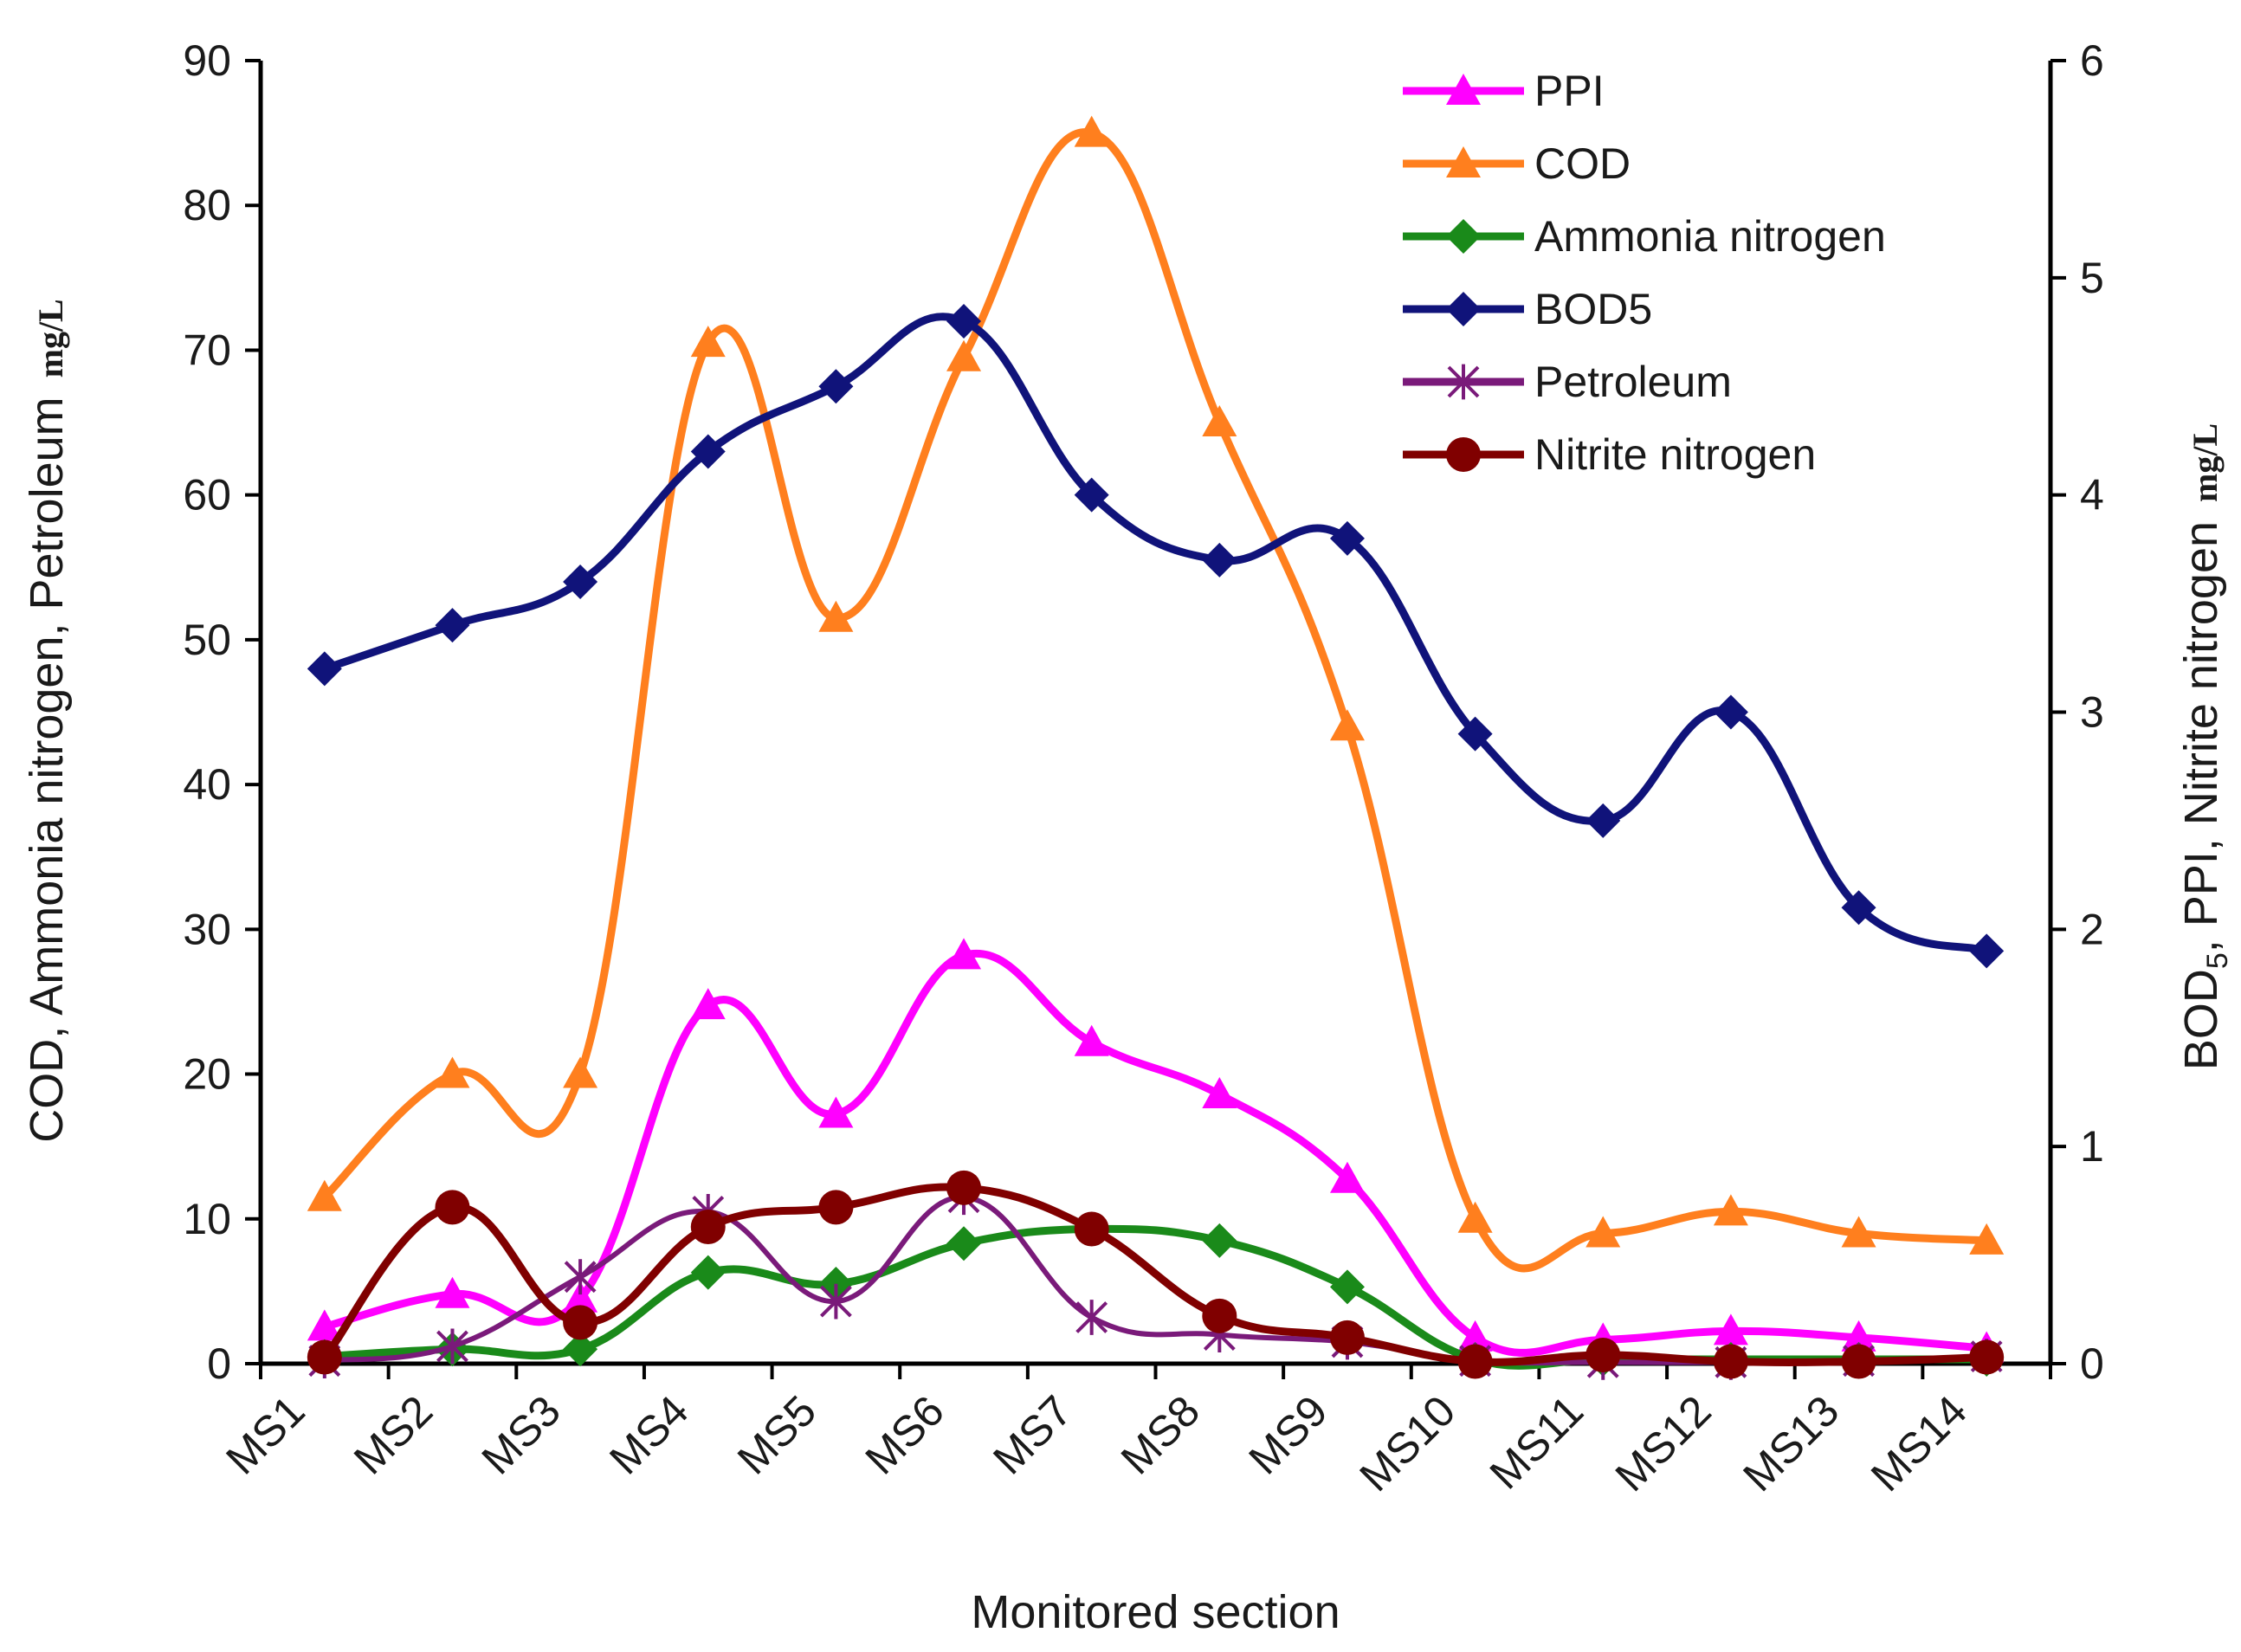 The height and width of the screenshot is (1652, 2241). I want to click on legend-label: COD, so click(1583, 163).